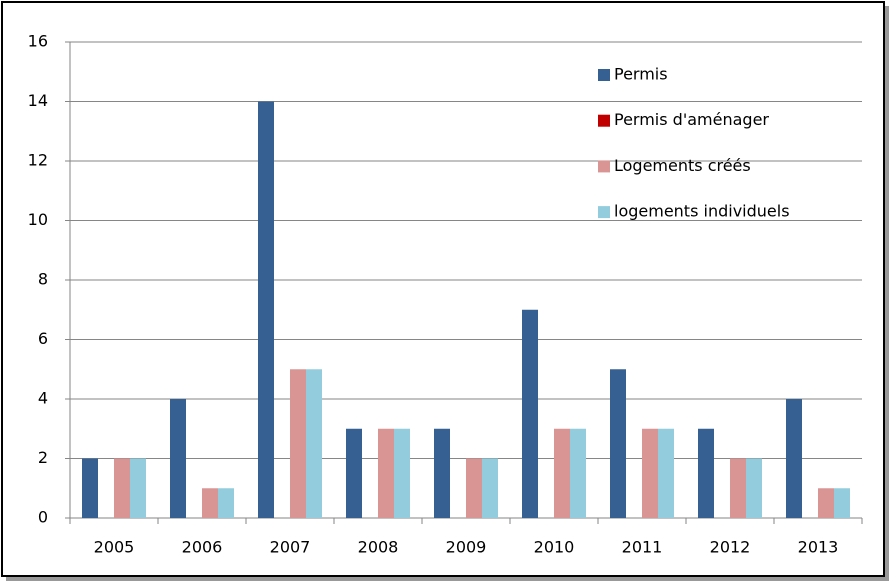  What do you see at coordinates (682, 165) in the screenshot?
I see `legend-label: Logements créés` at bounding box center [682, 165].